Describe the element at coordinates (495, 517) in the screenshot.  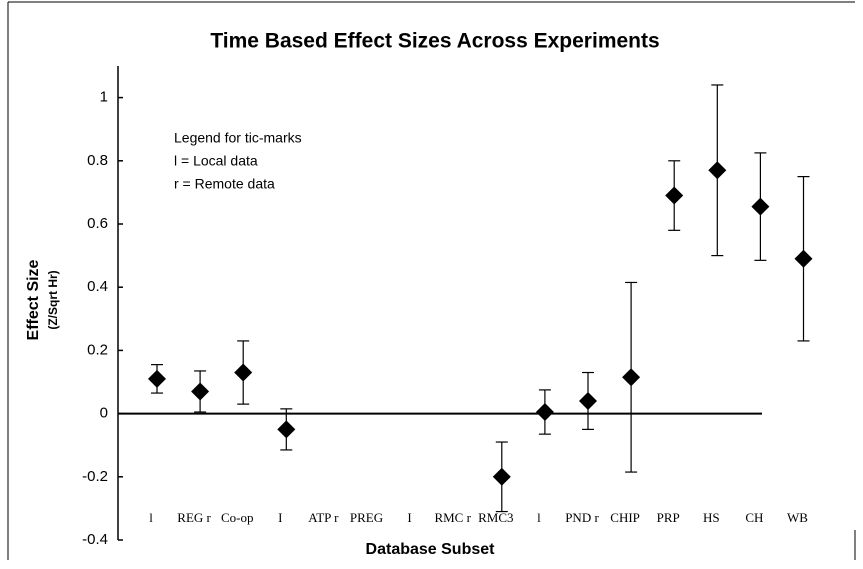
I see `x-tick-label: RMC3` at that location.